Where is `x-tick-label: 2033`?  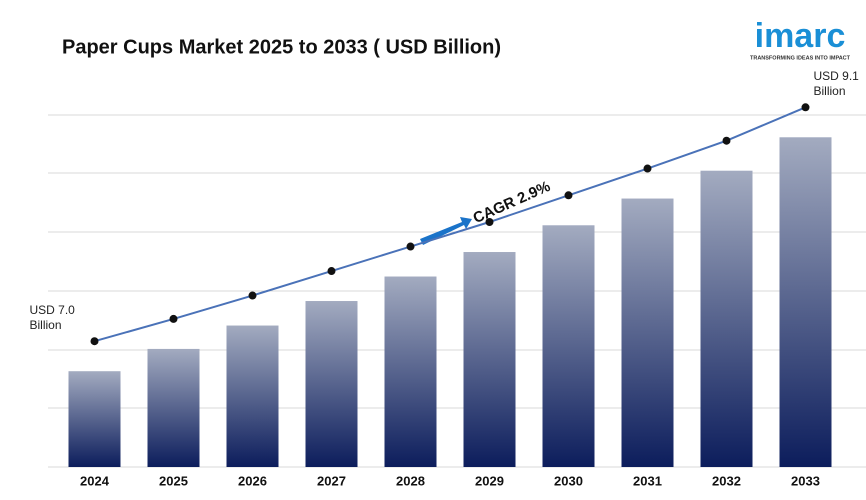
x-tick-label: 2033 is located at coordinates (805, 480).